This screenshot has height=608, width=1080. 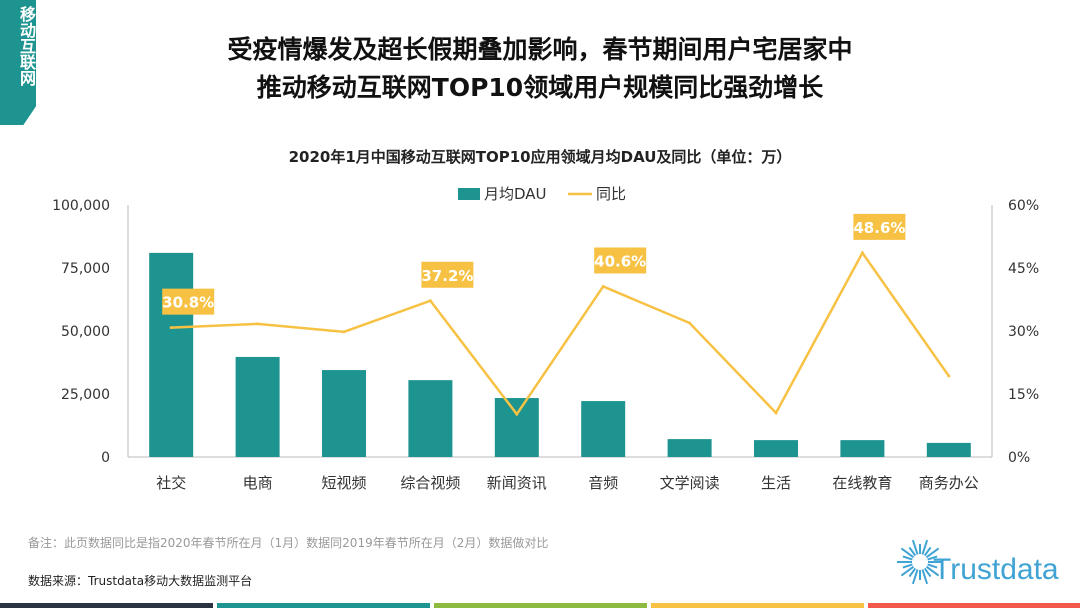 What do you see at coordinates (343, 483) in the screenshot?
I see `category-label: 短视频` at bounding box center [343, 483].